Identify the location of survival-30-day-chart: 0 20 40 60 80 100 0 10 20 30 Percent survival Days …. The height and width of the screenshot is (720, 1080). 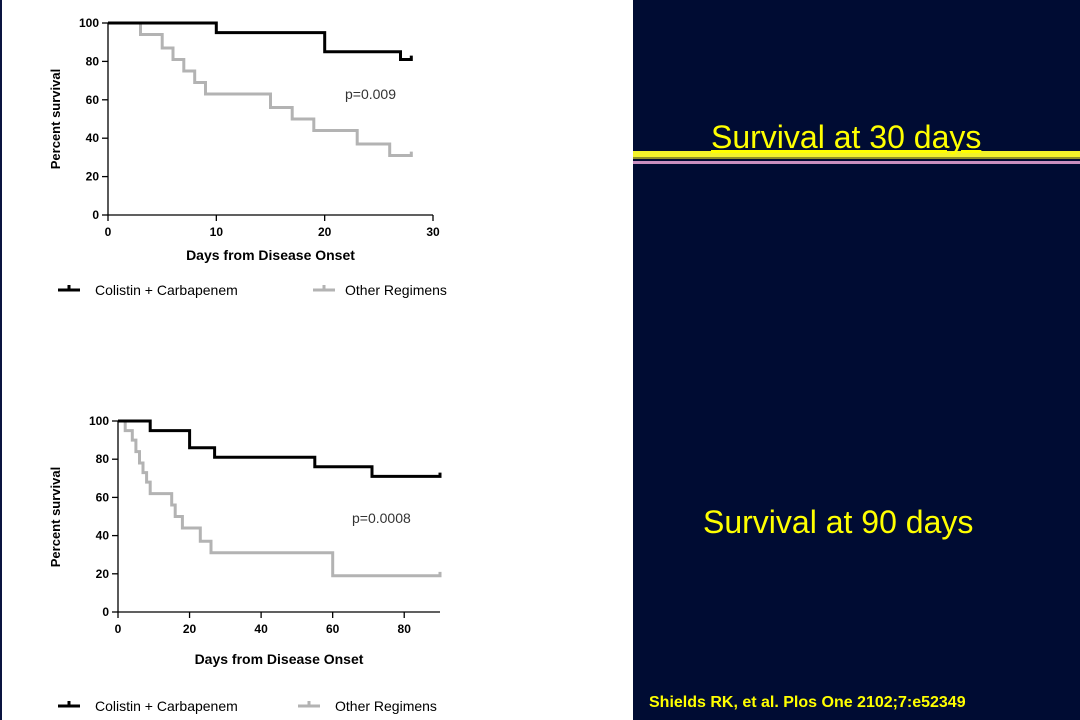
(247, 157).